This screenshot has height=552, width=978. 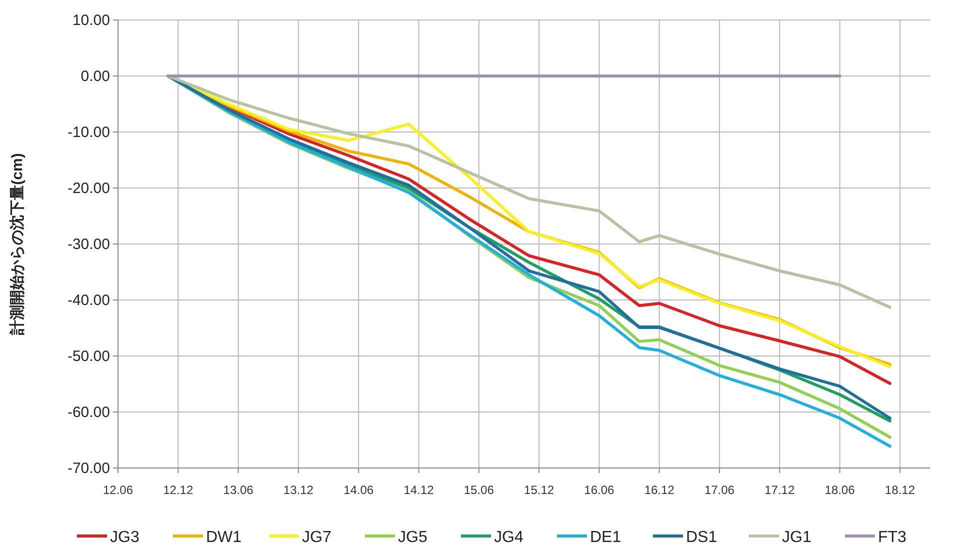 I want to click on y-tick-label: 0.00, so click(x=95, y=76).